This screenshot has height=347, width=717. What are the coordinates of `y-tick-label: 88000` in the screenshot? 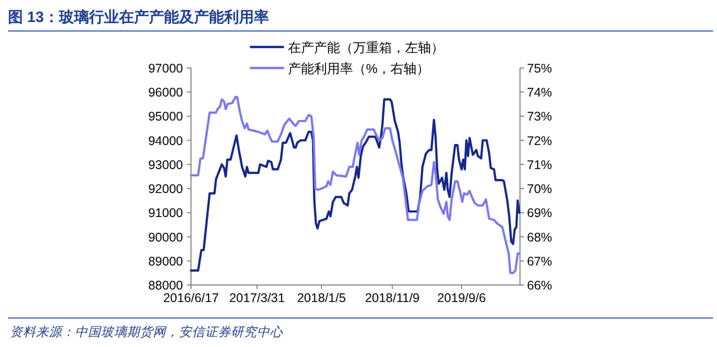 It's located at (166, 285).